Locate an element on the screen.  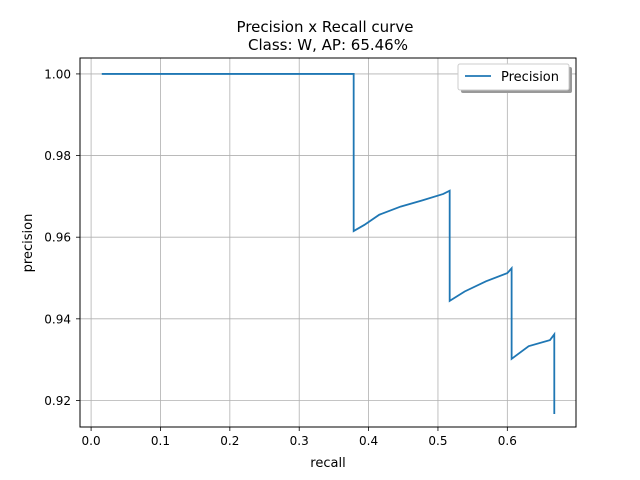
legend: Precision is located at coordinates (514, 78).